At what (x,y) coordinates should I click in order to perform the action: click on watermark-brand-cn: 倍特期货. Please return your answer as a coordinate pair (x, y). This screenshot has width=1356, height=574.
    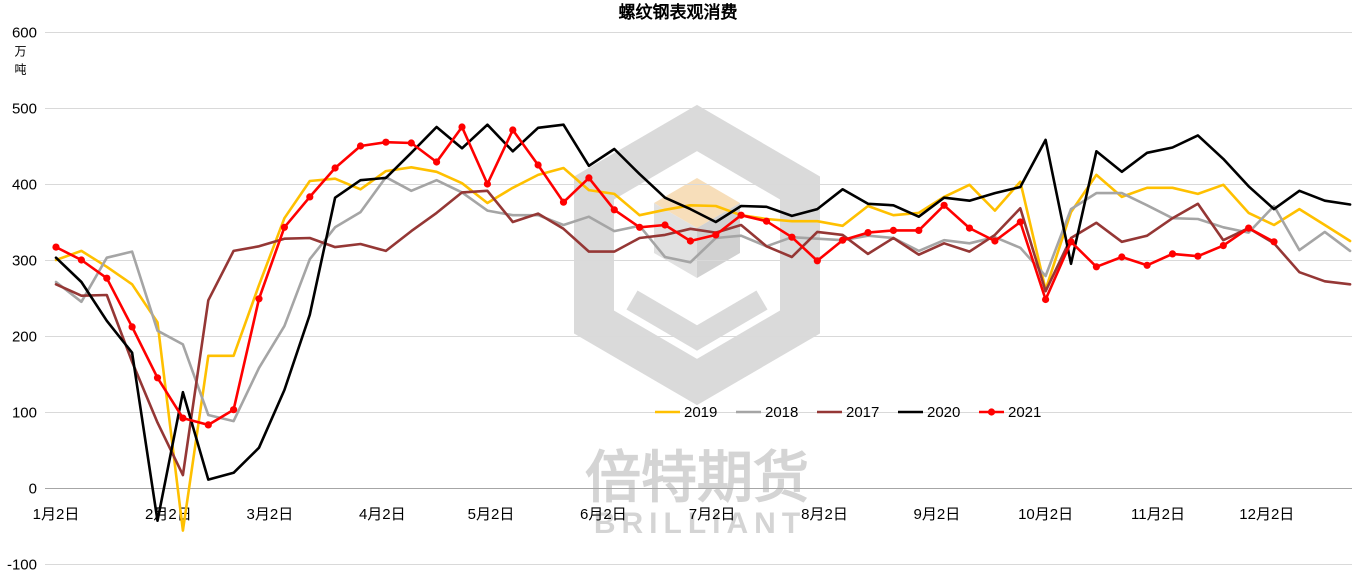
    Looking at the image, I should click on (697, 477).